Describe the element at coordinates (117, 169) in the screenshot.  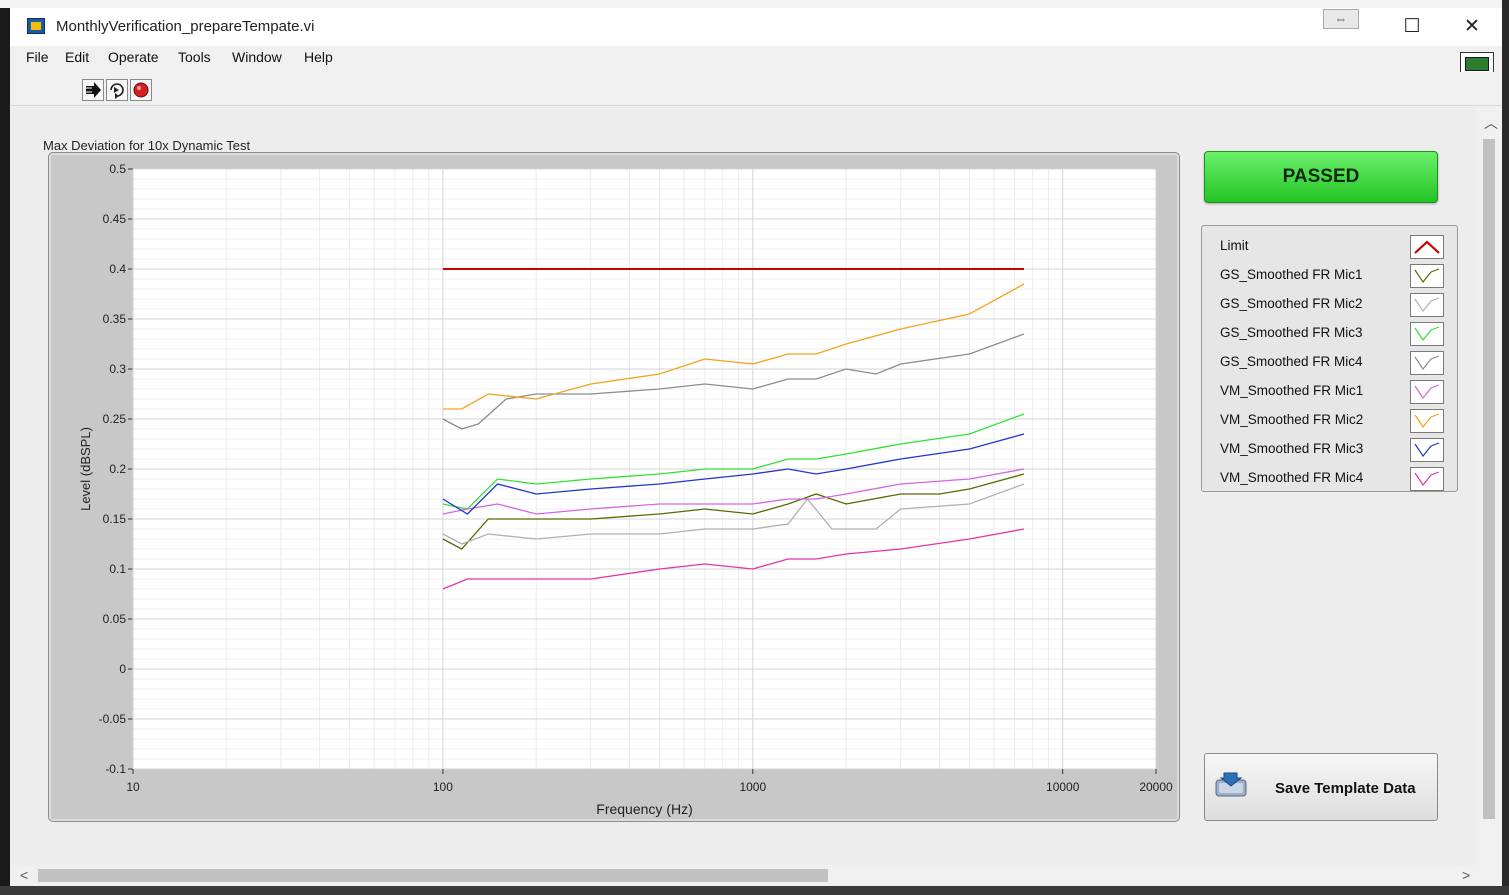
I see `y-tick-label: 0.5` at that location.